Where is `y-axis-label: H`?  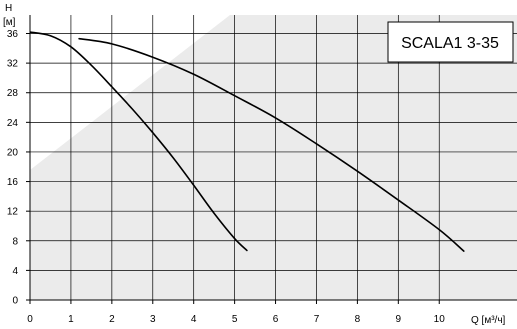
y-axis-label: H is located at coordinates (8, 8).